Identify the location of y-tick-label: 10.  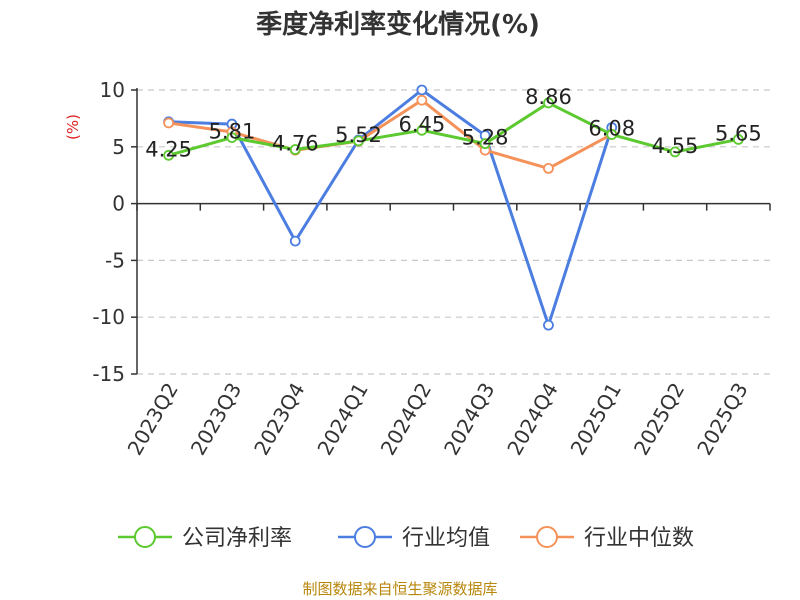
(112, 90).